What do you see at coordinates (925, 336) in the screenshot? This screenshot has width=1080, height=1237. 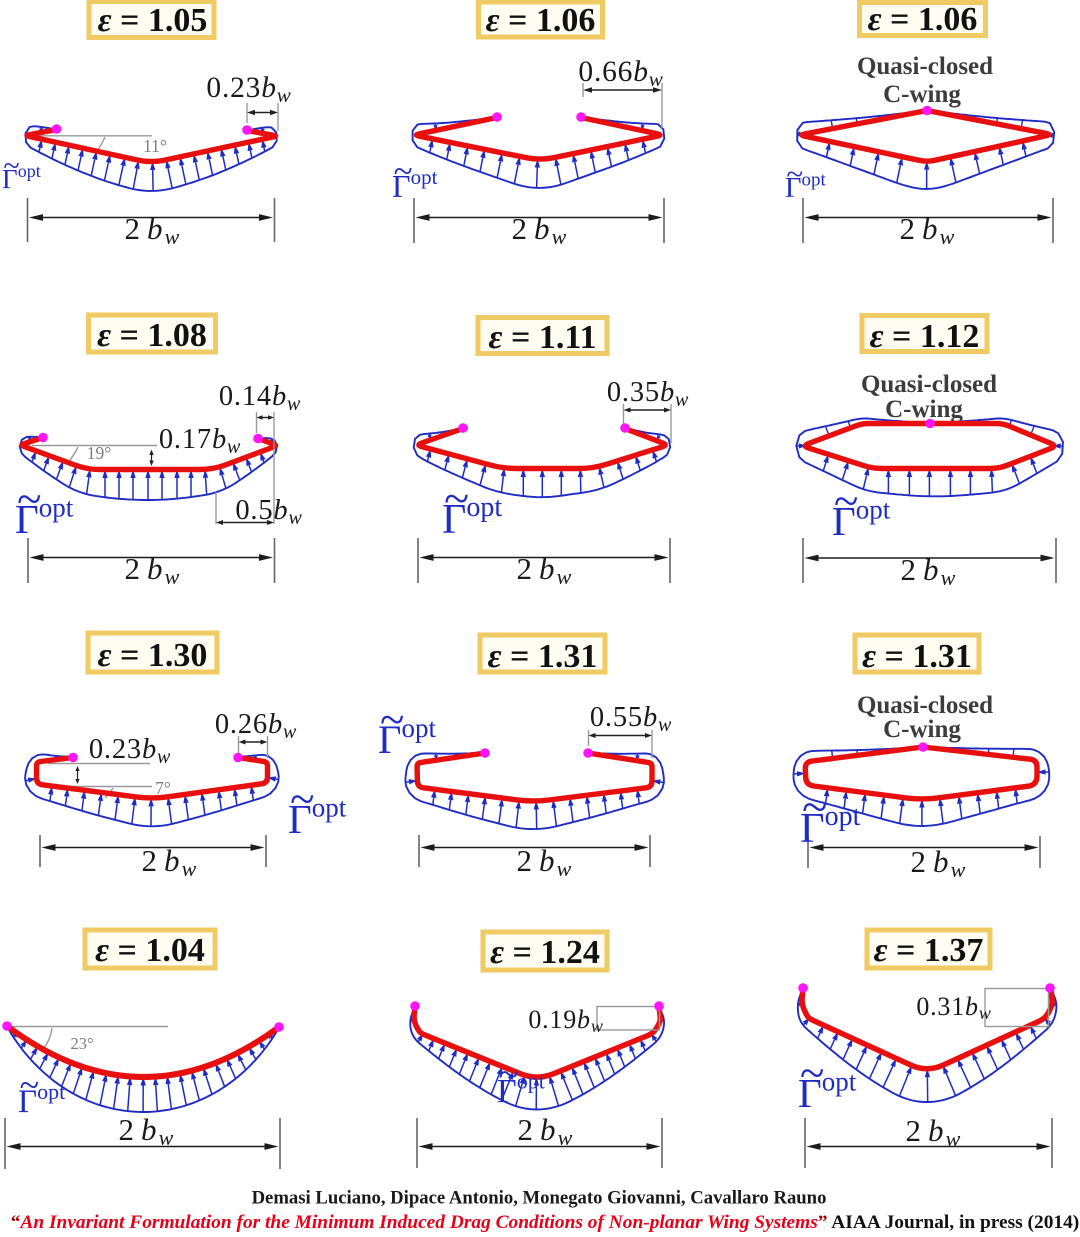 I see `svg-text: ε = 1.12` at bounding box center [925, 336].